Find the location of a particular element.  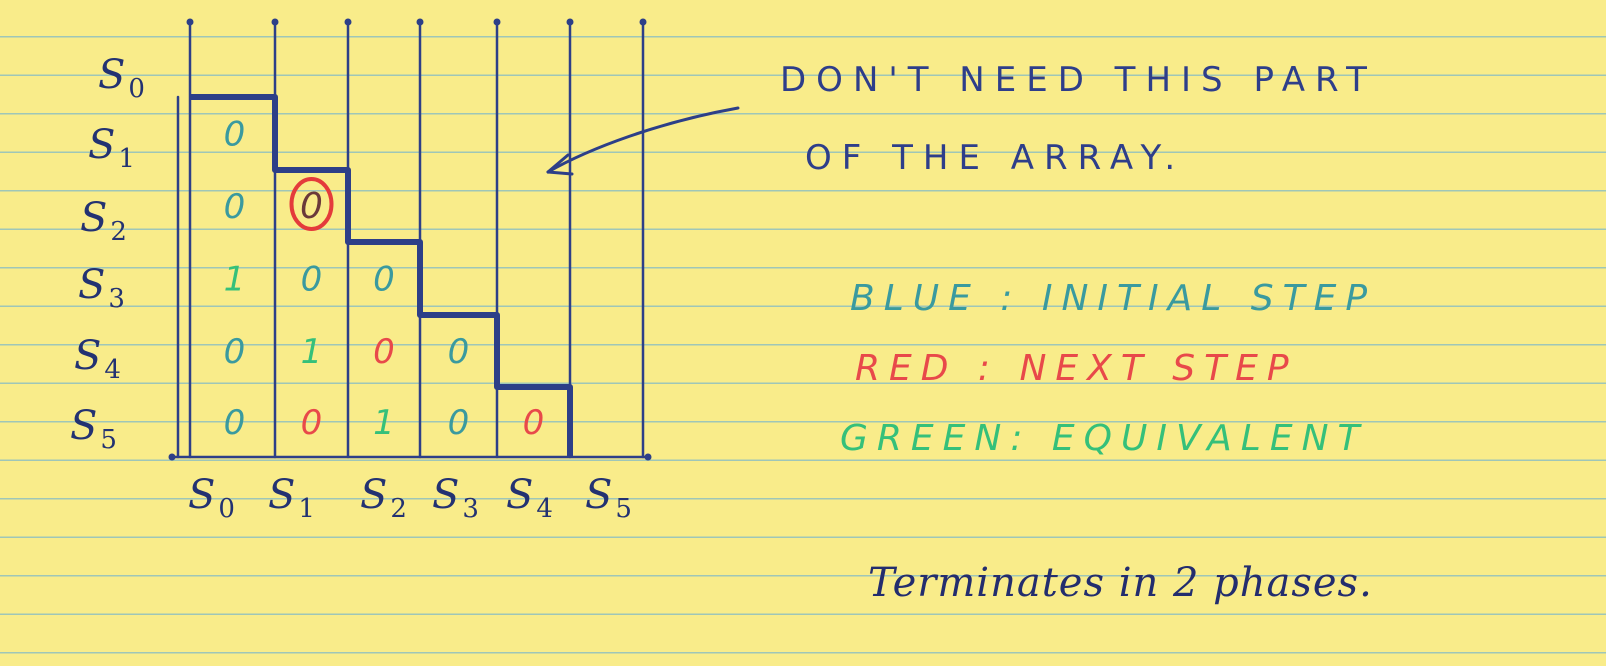

array-cells: 0 0 0 1 0 0 0 1 0 0 0 0 1 0 0 is located at coordinates (384, 279).